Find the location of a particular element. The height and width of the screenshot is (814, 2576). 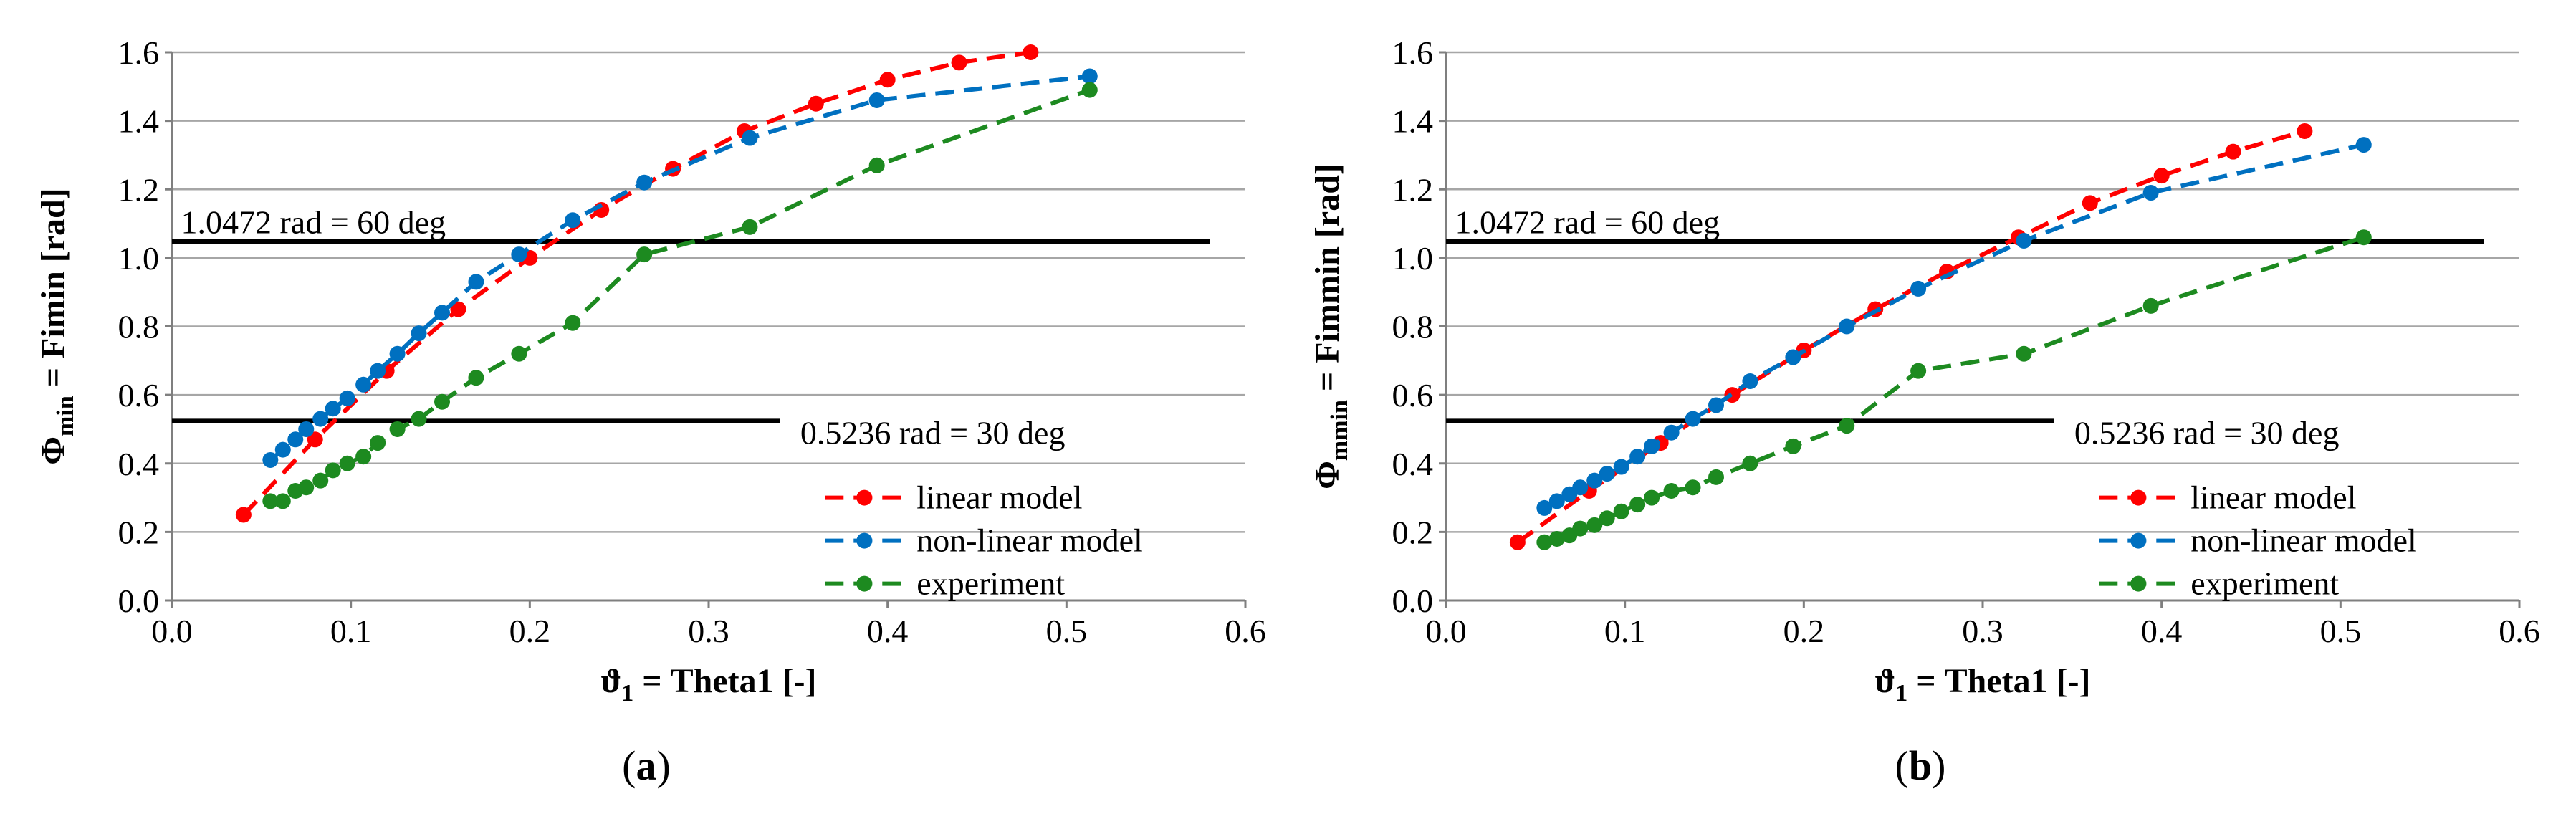

y-tick-label: 1.0 is located at coordinates (139, 258).